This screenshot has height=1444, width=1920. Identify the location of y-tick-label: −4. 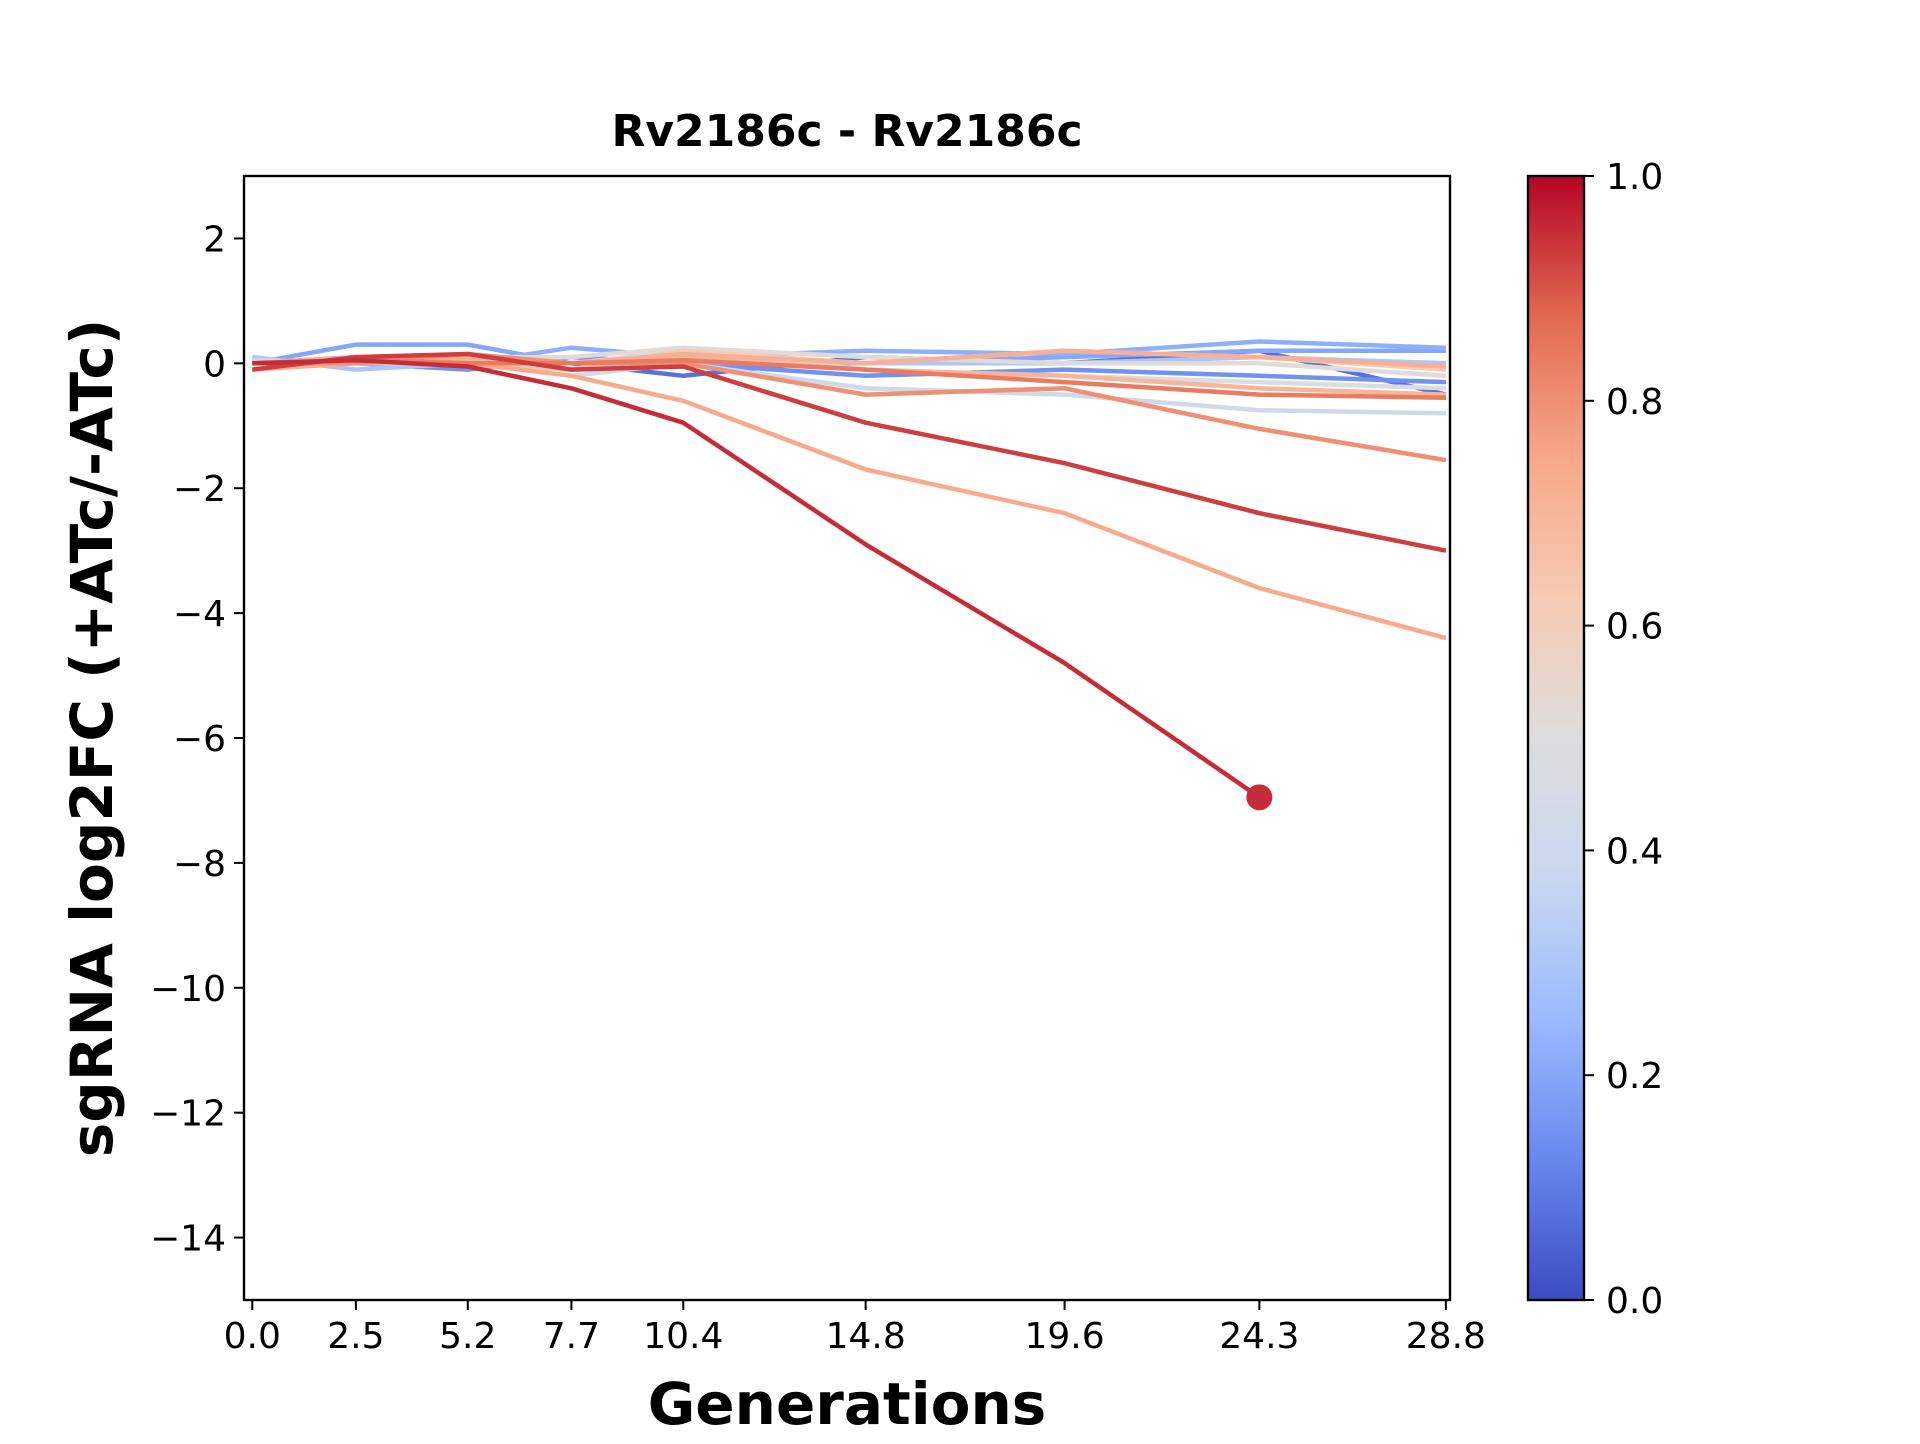
(199, 614).